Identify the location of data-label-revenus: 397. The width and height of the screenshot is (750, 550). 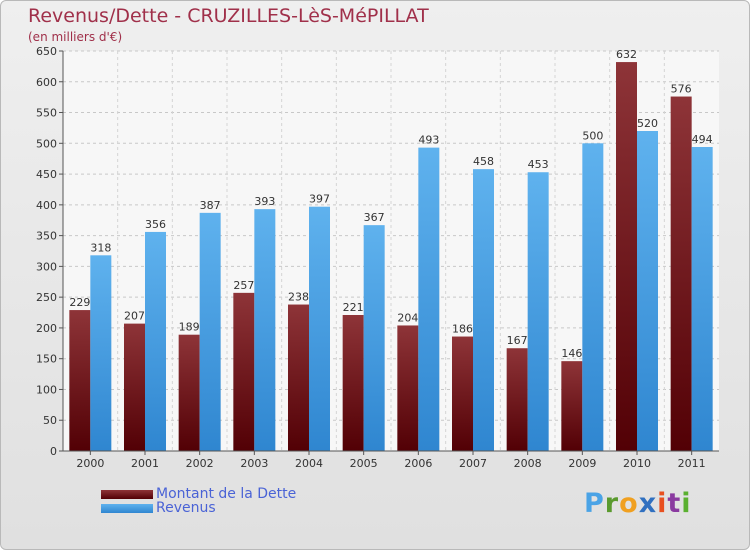
(319, 199).